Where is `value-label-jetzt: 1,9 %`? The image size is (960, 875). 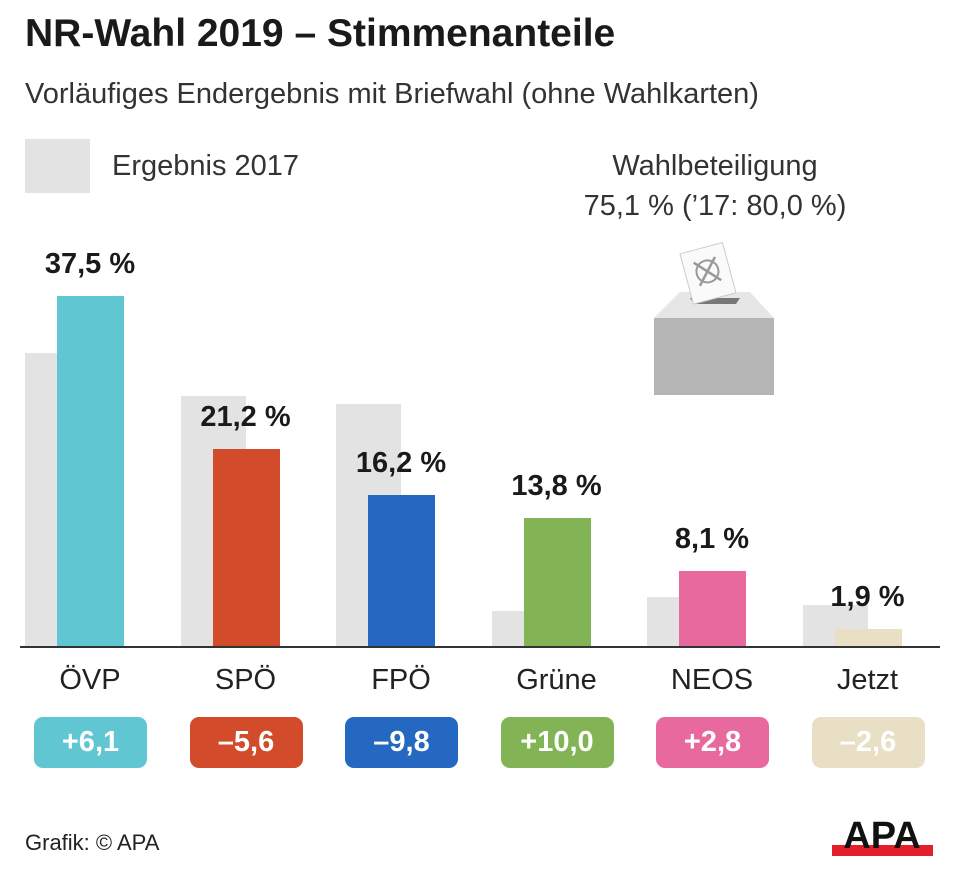
value-label-jetzt: 1,9 % is located at coordinates (867, 597).